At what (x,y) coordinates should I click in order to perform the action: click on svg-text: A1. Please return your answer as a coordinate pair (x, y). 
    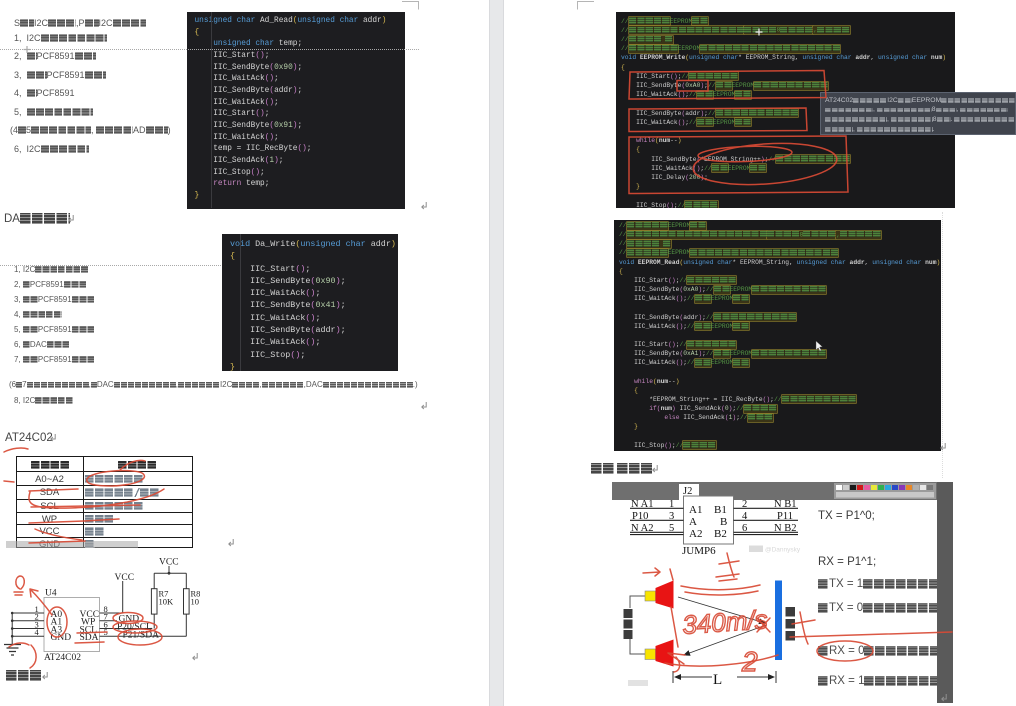
    Looking at the image, I should click on (695, 510).